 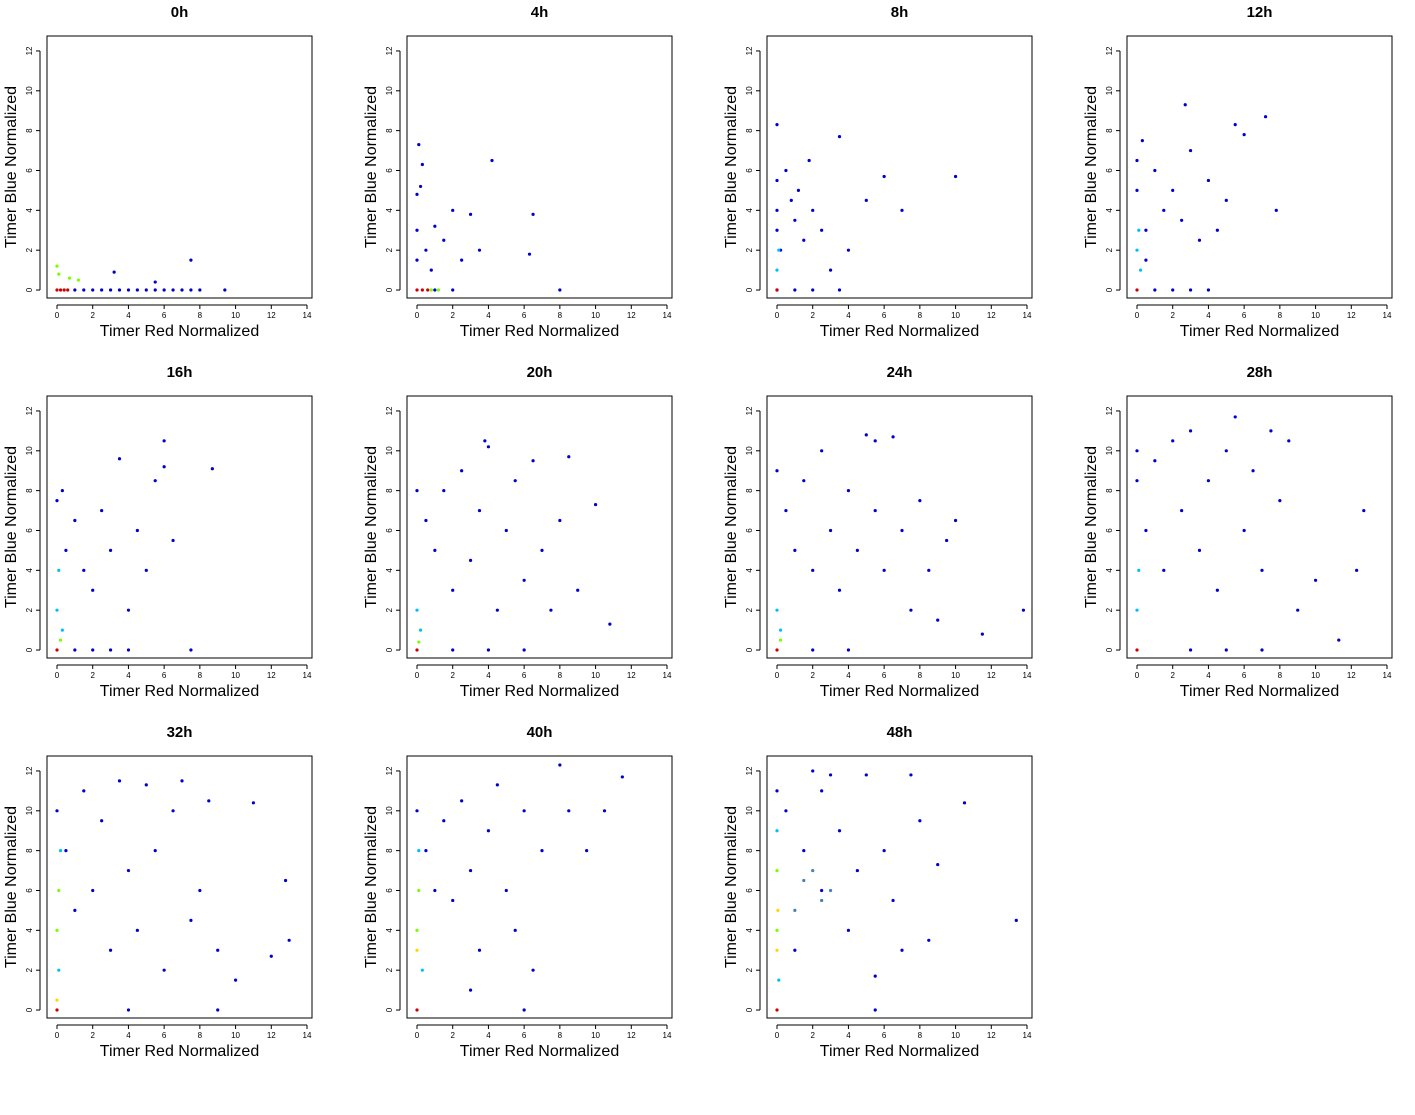 What do you see at coordinates (1172, 675) in the screenshot?
I see `x-tick-label: 2` at bounding box center [1172, 675].